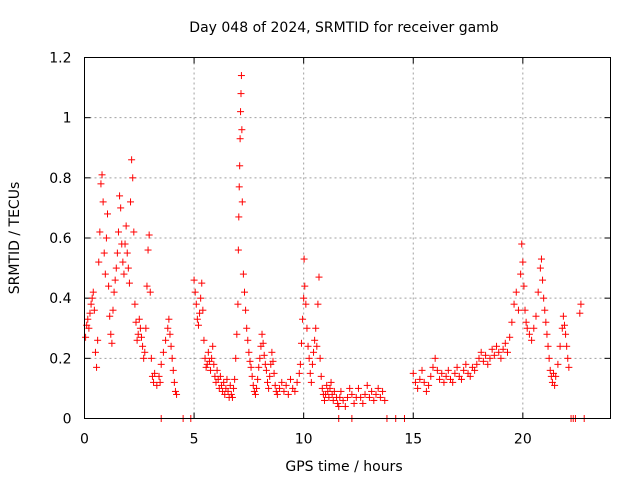 The height and width of the screenshot is (480, 640). What do you see at coordinates (413, 440) in the screenshot?
I see `x-tick-label: 15` at bounding box center [413, 440].